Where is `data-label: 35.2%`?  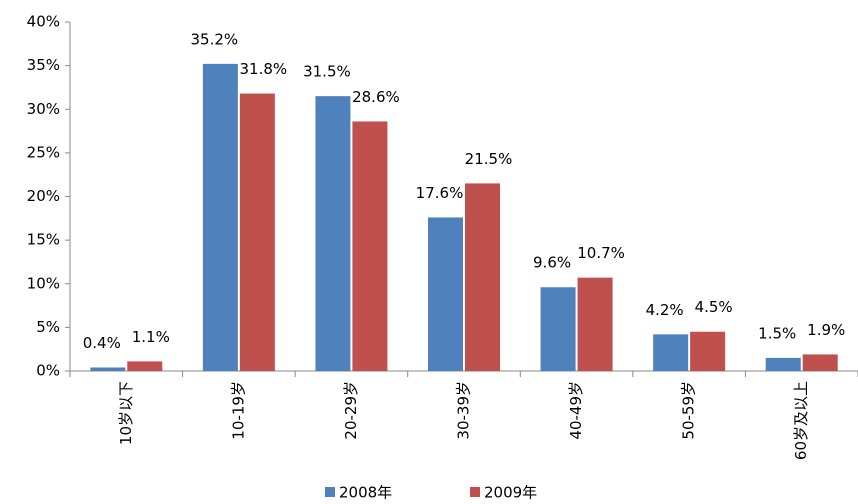 data-label: 35.2% is located at coordinates (215, 39).